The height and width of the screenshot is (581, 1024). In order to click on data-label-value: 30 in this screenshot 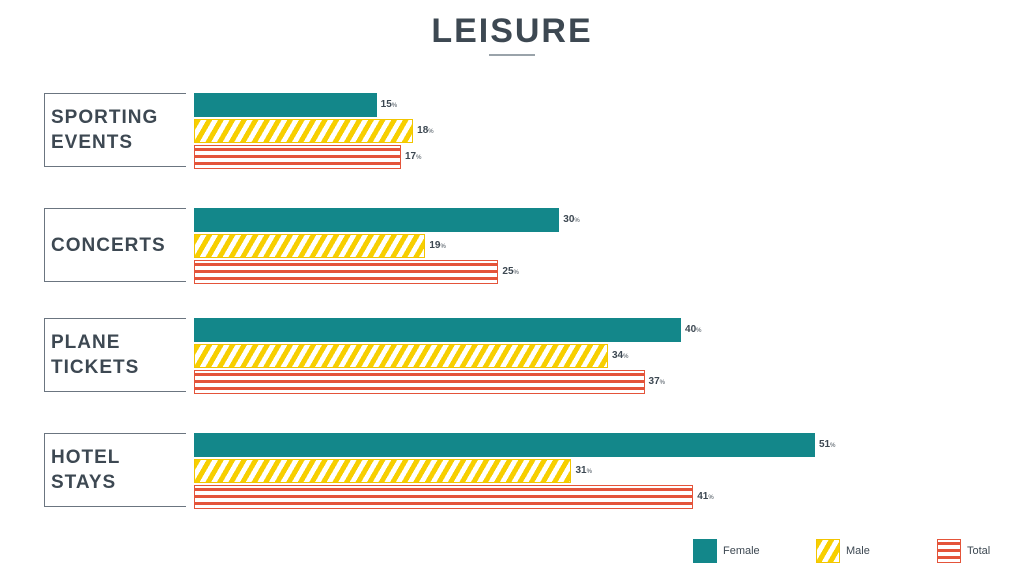, I will do `click(569, 219)`.